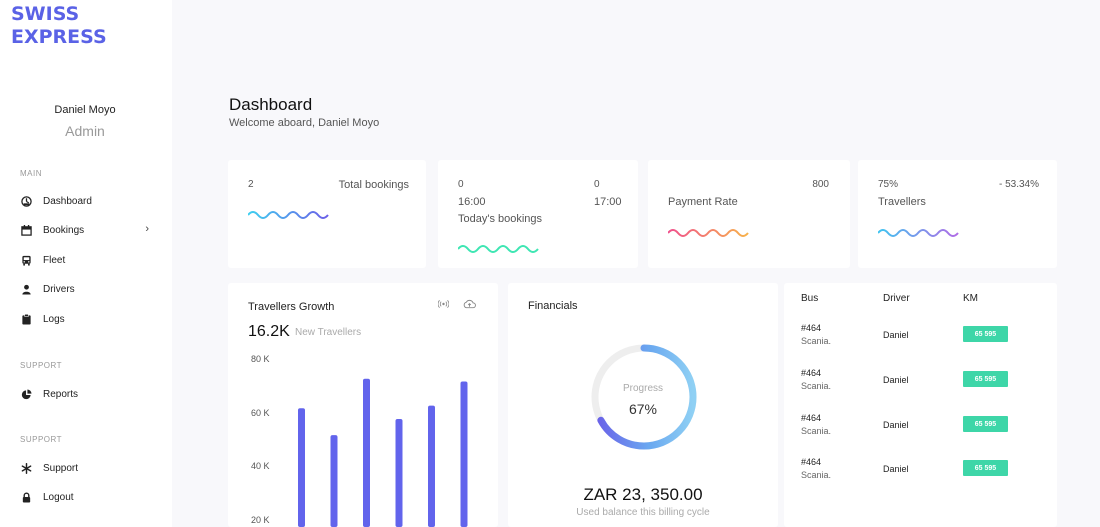 This screenshot has height=527, width=1100. What do you see at coordinates (642, 388) in the screenshot?
I see `progress-label: Progress` at bounding box center [642, 388].